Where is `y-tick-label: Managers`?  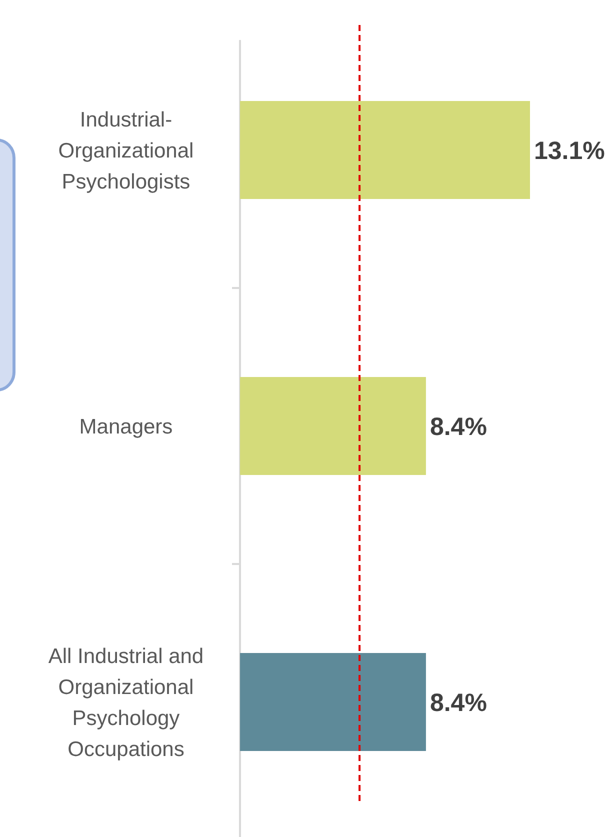
y-tick-label: Managers is located at coordinates (126, 426).